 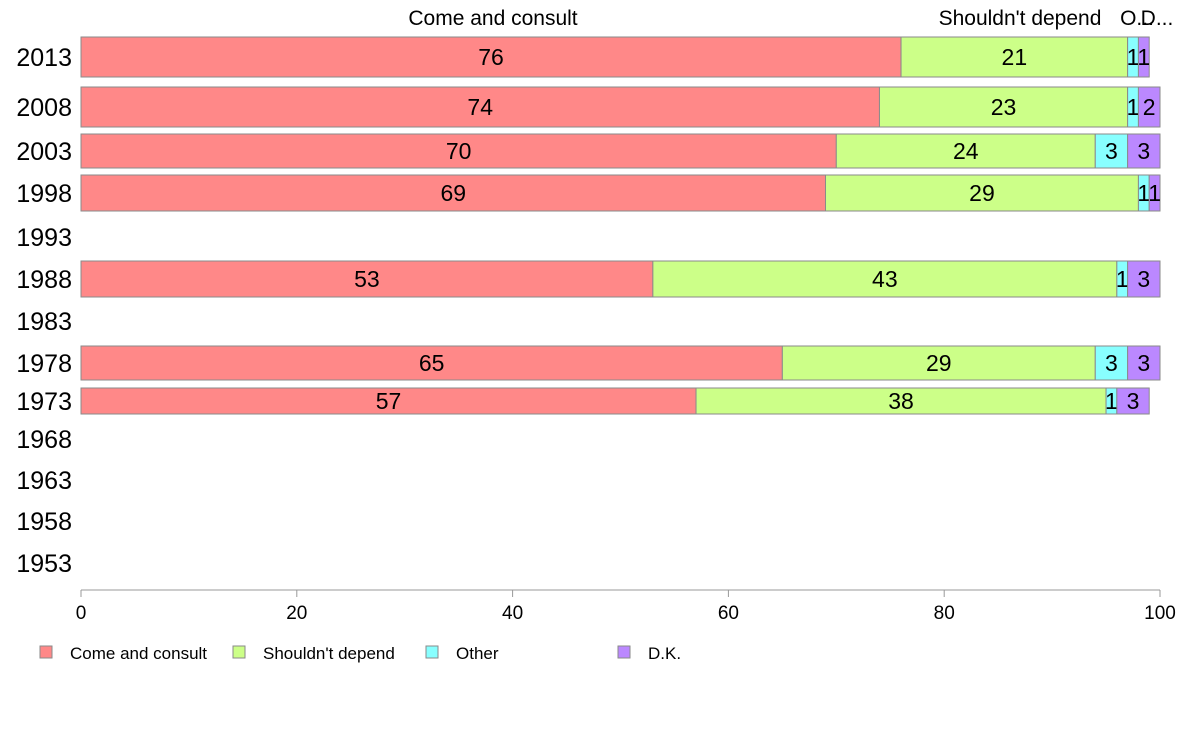 What do you see at coordinates (44, 58) in the screenshot?
I see `y-label-2013: 2013` at bounding box center [44, 58].